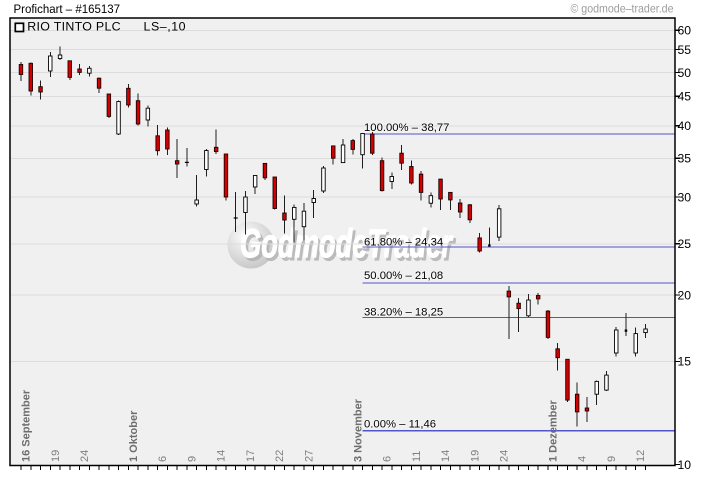 The width and height of the screenshot is (720, 481). Describe the element at coordinates (406, 128) in the screenshot. I see `svg-text: 100.00% – 38,77` at that location.